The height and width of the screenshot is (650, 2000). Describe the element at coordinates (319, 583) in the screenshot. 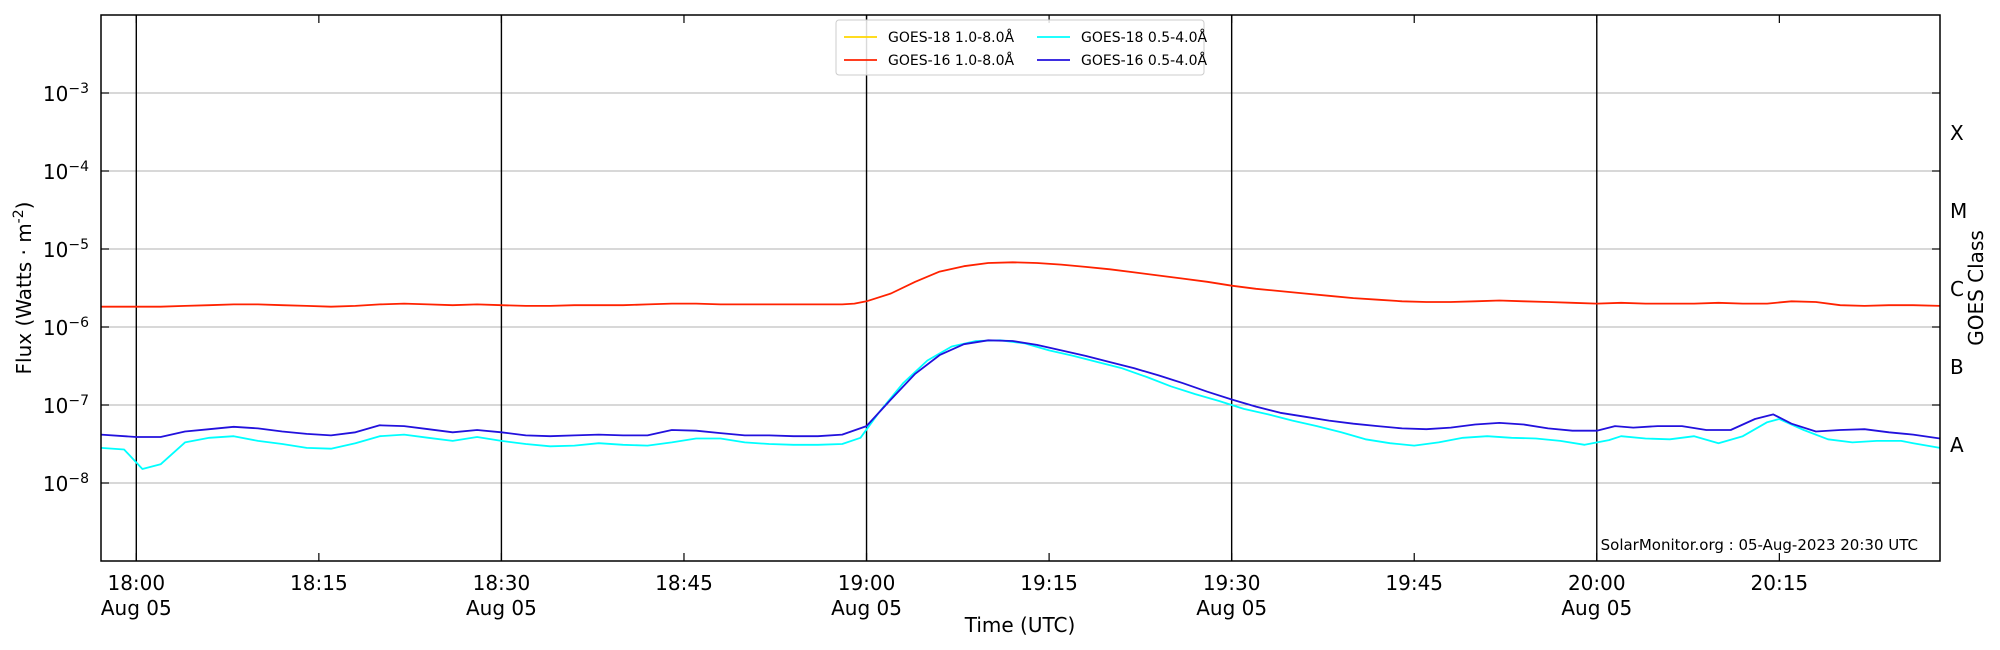

I see `x-tick-time-label: 18:15` at that location.